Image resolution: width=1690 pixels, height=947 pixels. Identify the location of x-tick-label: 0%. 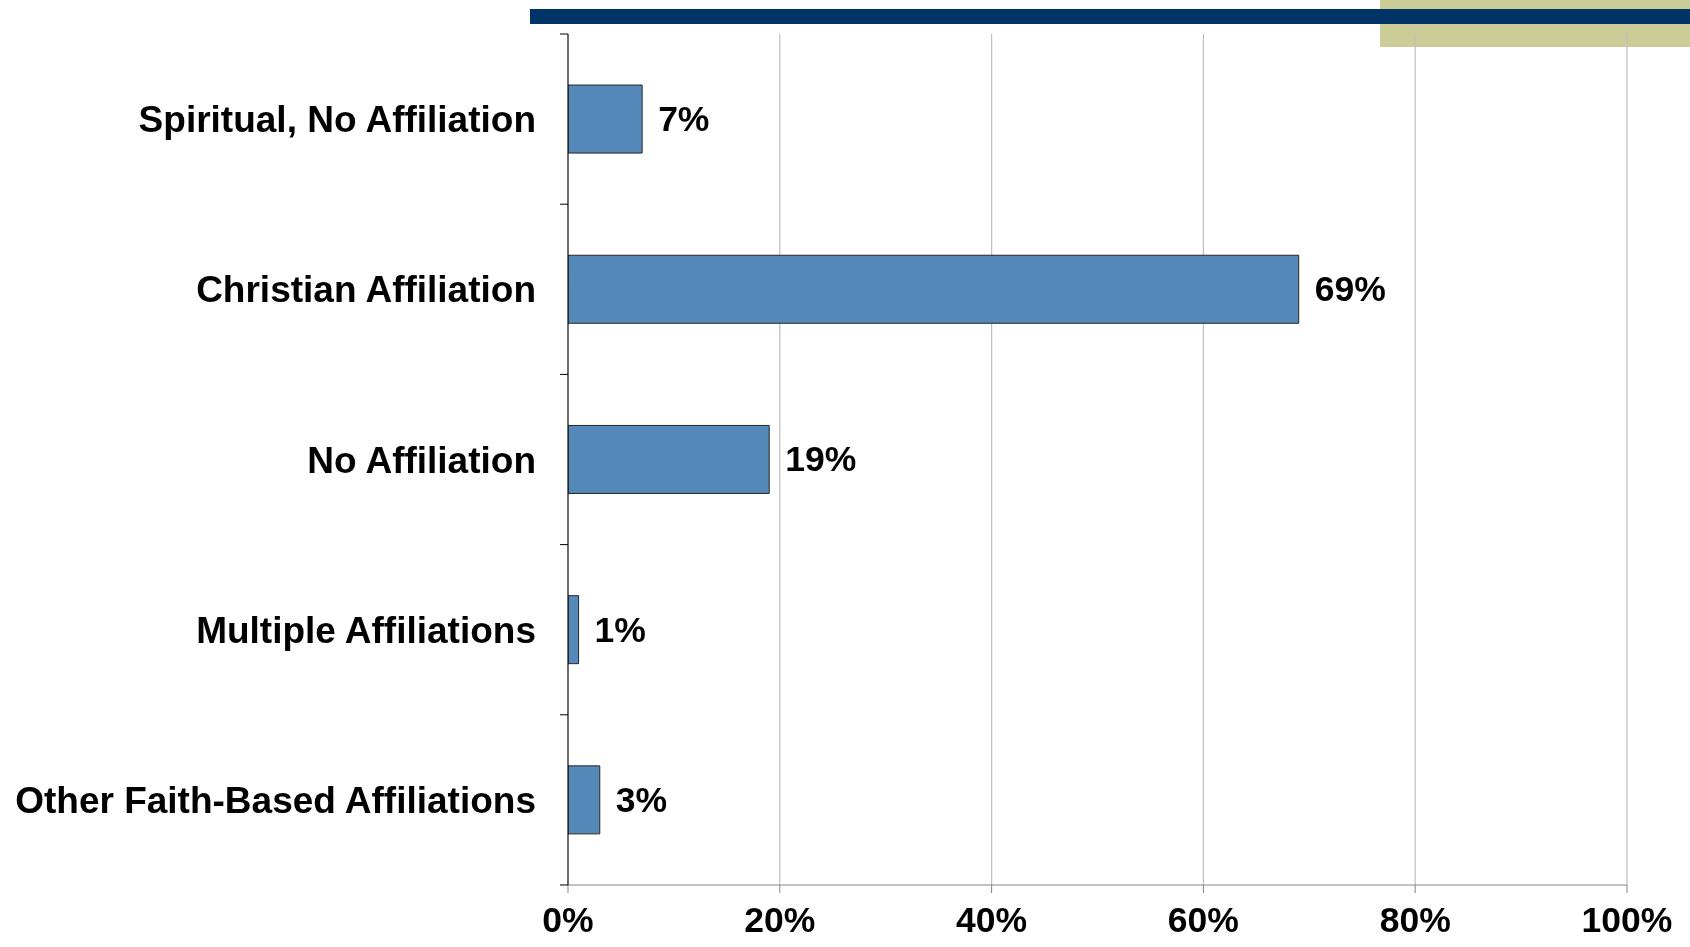
(568, 920).